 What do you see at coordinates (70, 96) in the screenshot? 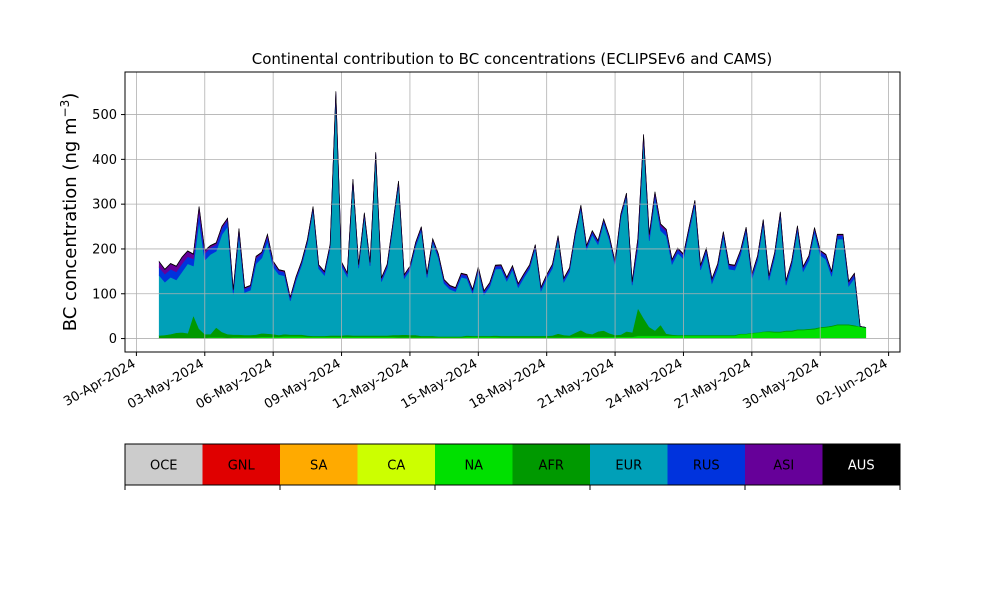
I see `y-axis-label-close: )` at bounding box center [70, 96].